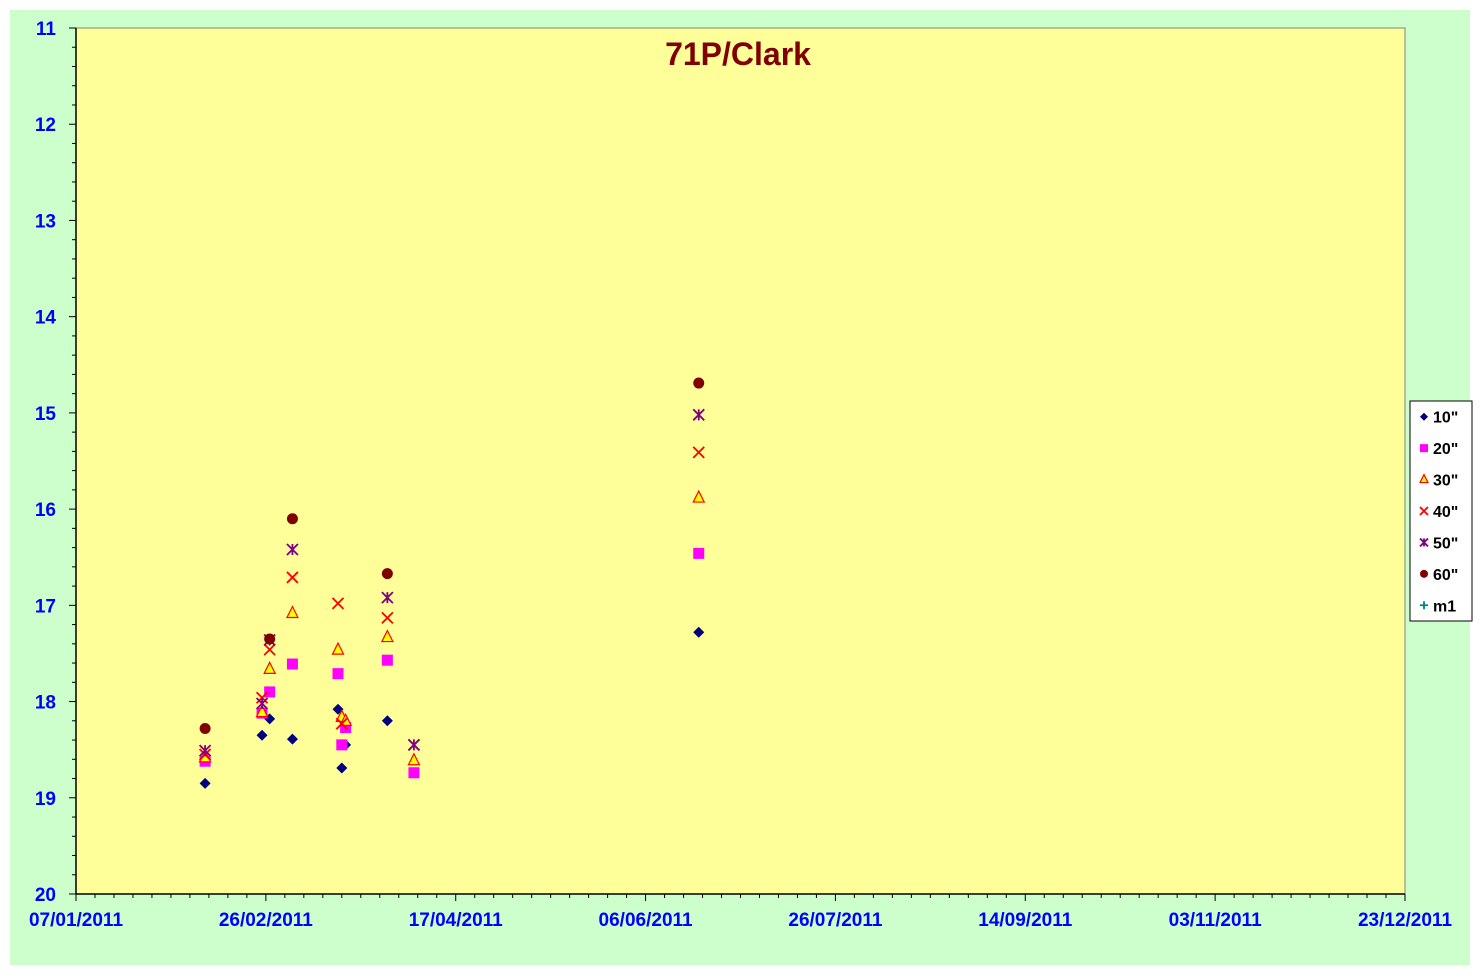  What do you see at coordinates (1445, 449) in the screenshot?
I see `legend-label: 20"` at bounding box center [1445, 449].